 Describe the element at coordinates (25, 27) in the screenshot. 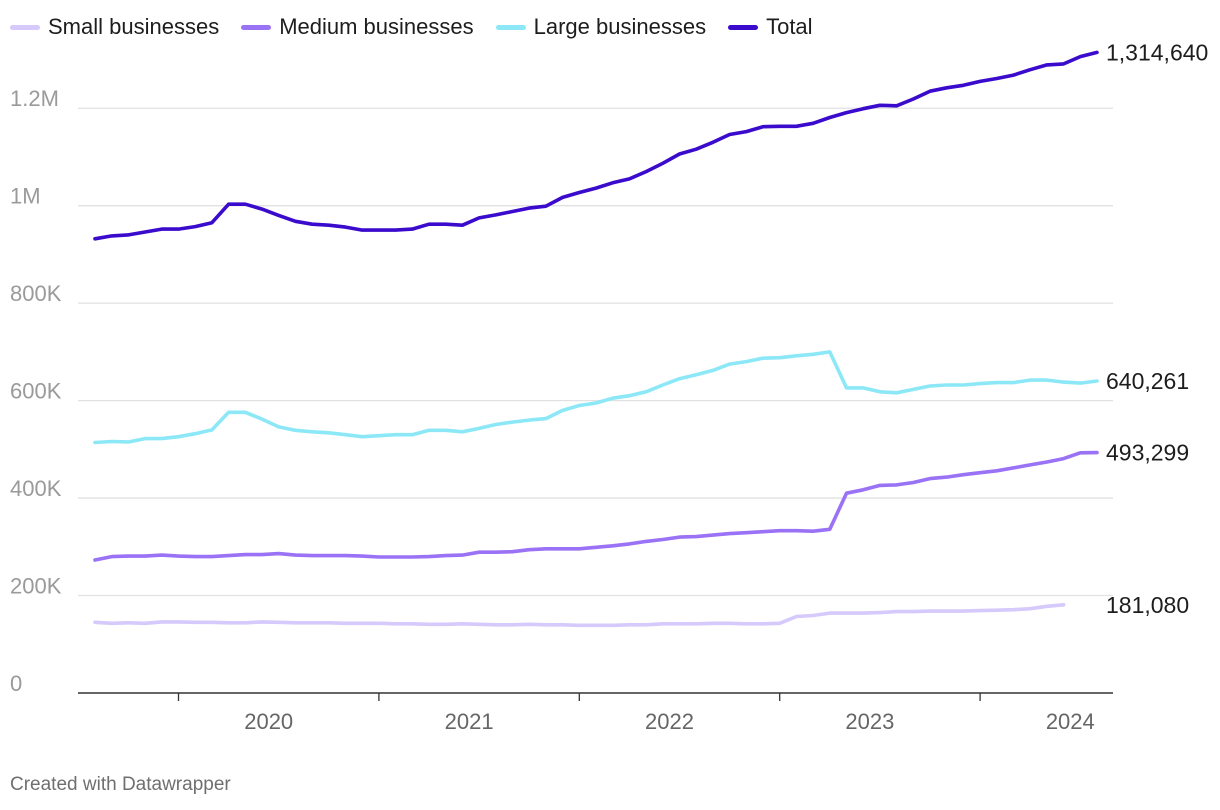

I see `legend-swatch-small` at that location.